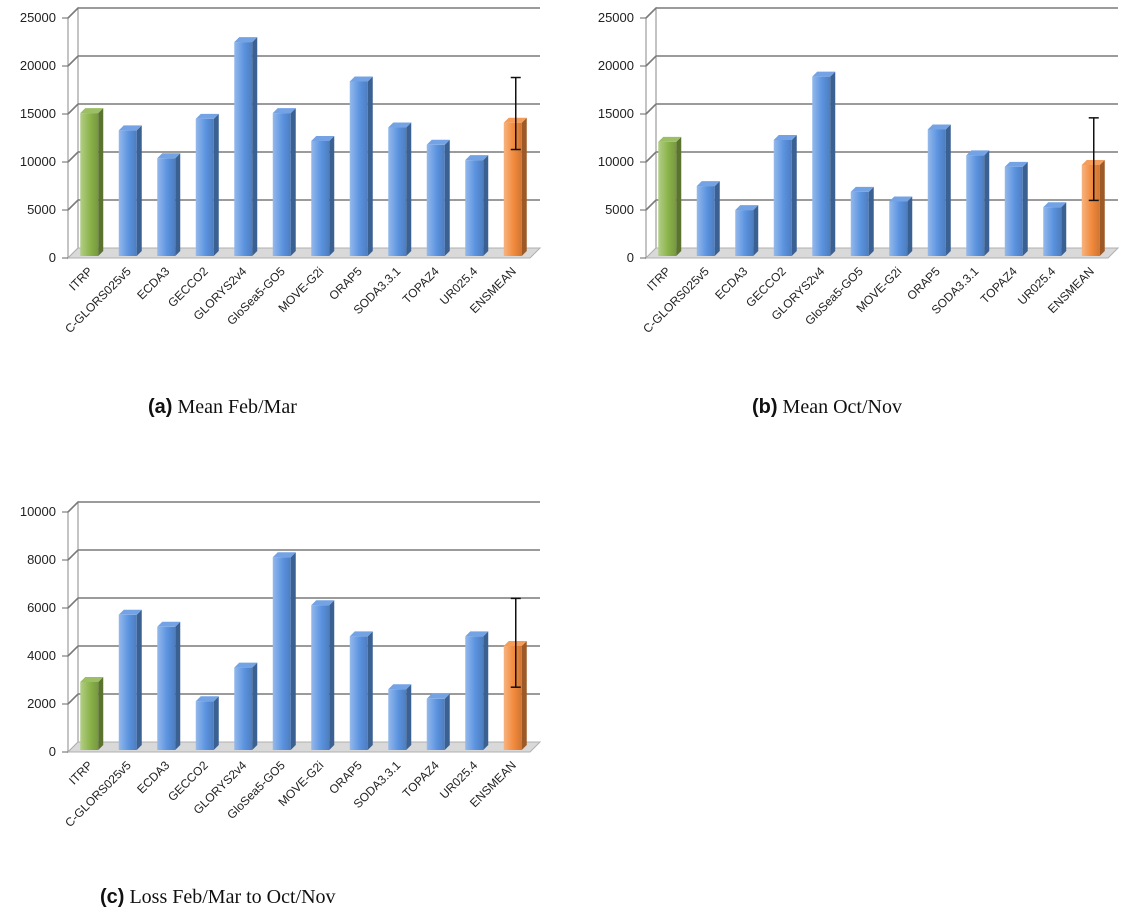 This screenshot has width=1137, height=916. I want to click on y-tick-label: 0, so click(630, 257).